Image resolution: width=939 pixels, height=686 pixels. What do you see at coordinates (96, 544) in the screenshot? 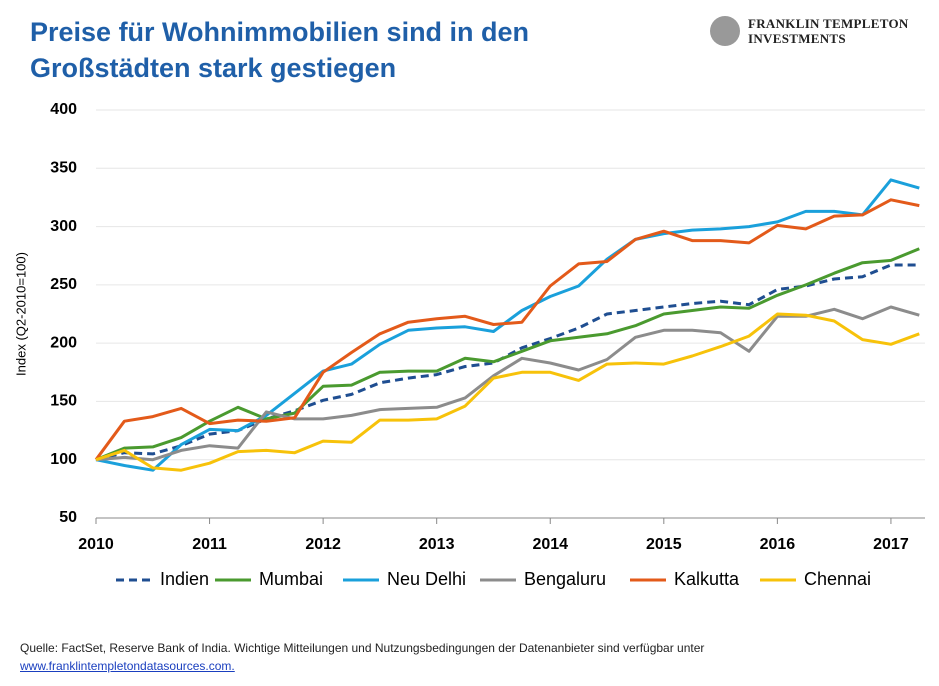
I see `x-tick-label: 2010` at bounding box center [96, 544].